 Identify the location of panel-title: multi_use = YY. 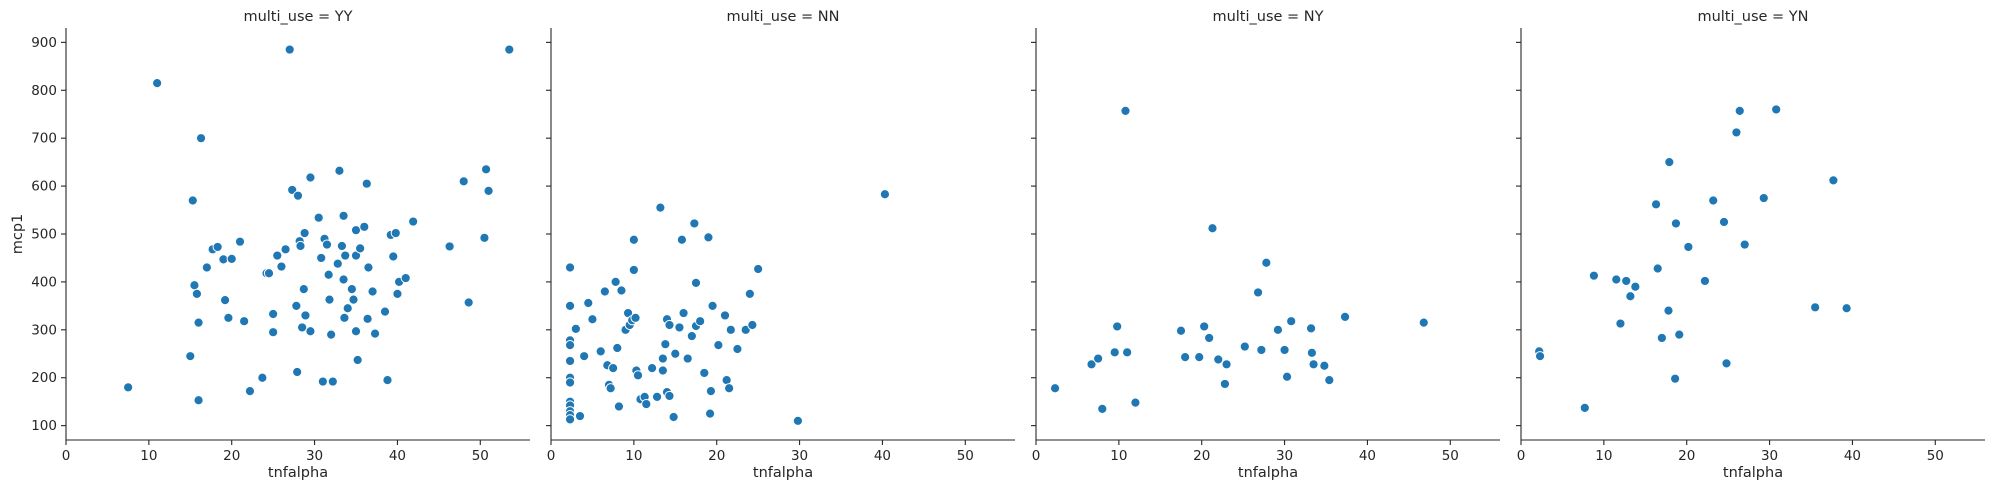
(297, 17).